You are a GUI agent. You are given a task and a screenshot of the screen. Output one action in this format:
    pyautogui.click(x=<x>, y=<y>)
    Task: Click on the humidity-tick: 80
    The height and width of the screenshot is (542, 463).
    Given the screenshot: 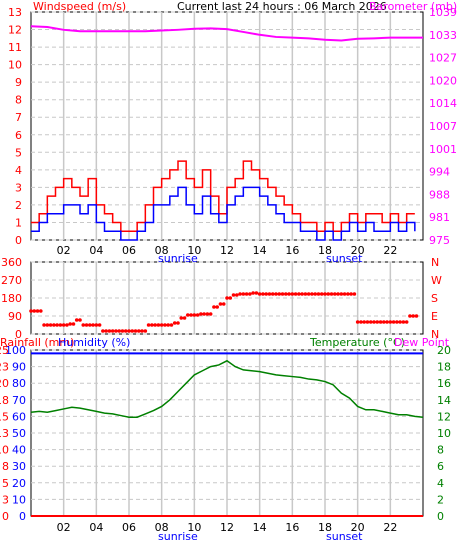 What is the action you would take?
    pyautogui.click(x=19, y=383)
    